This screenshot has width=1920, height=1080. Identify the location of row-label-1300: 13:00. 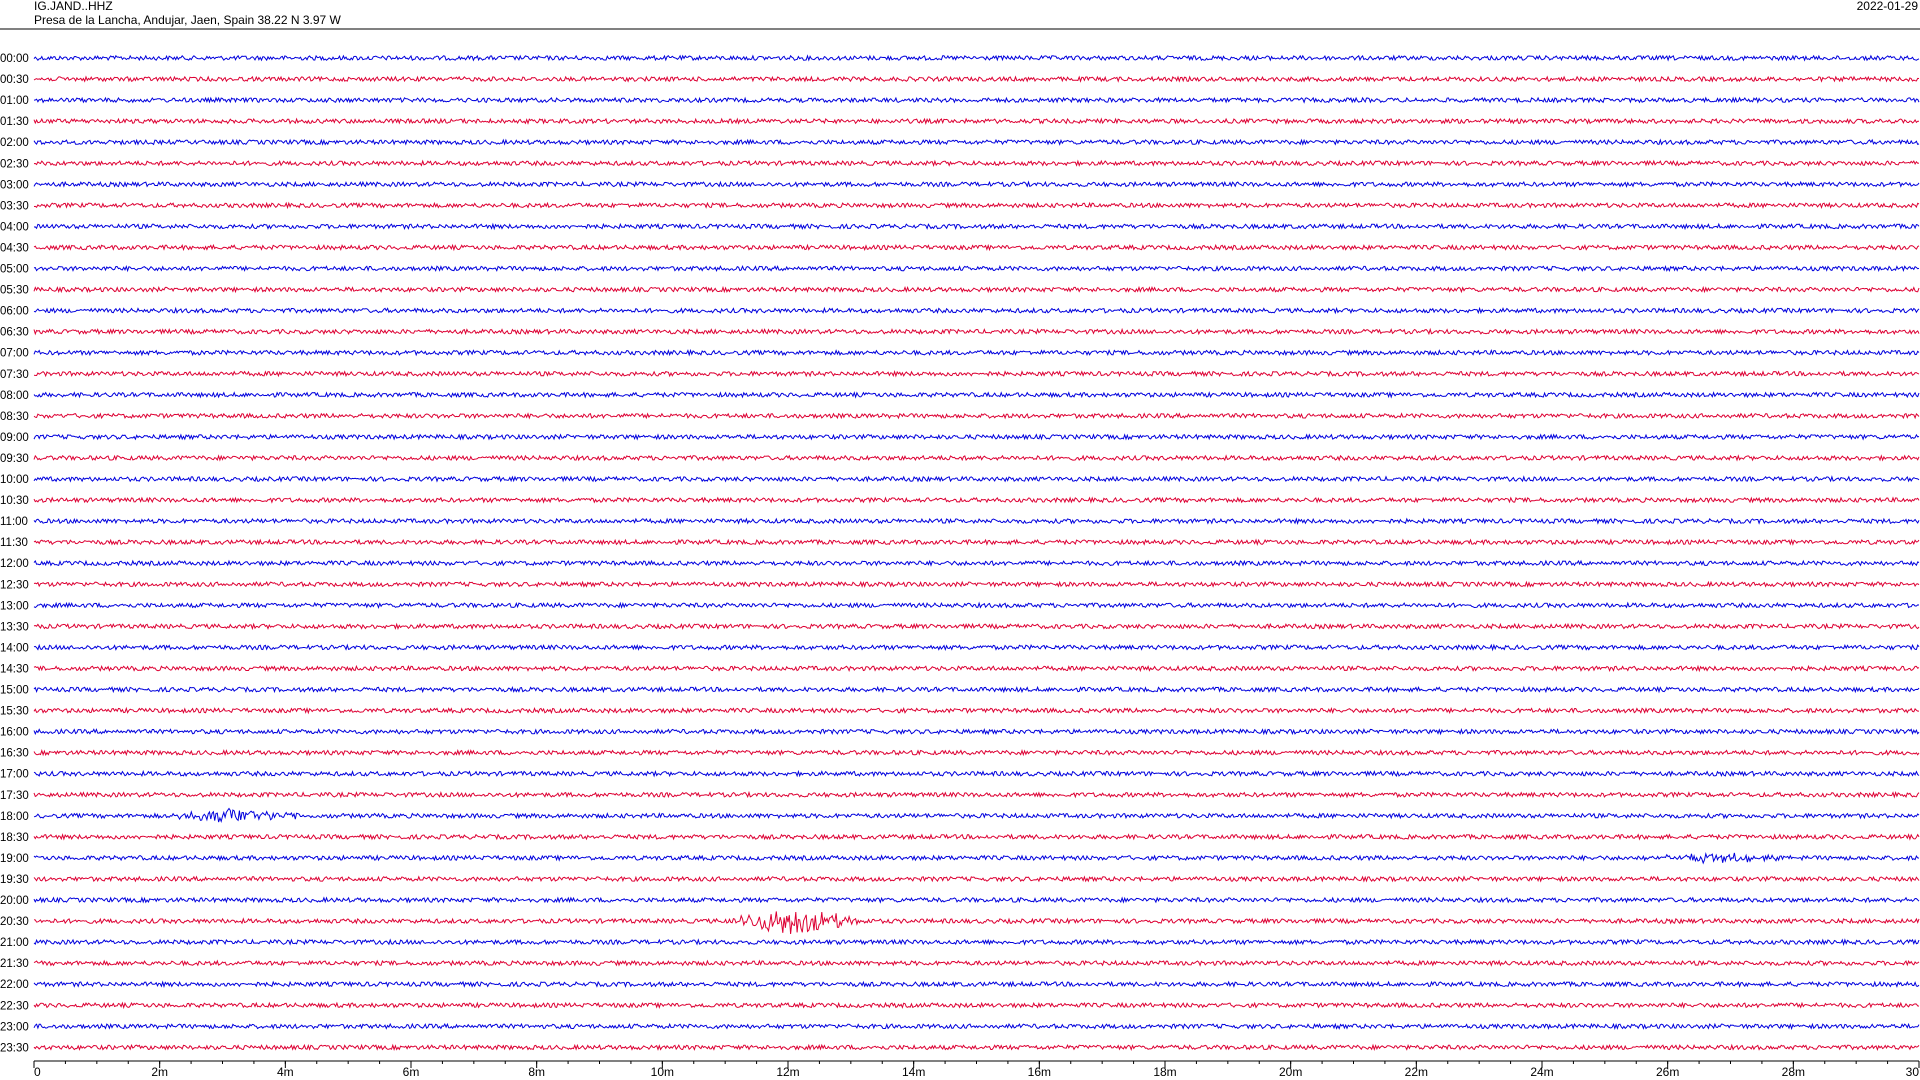
(14, 606).